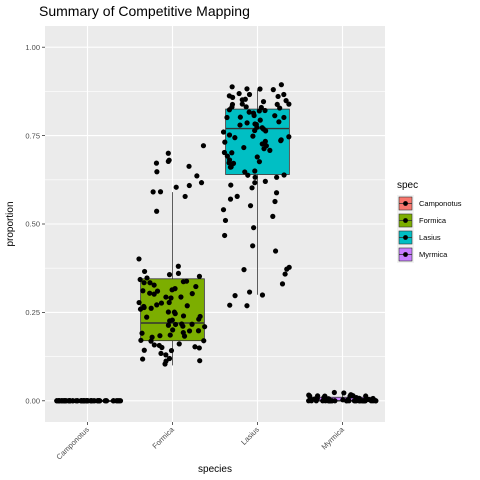 The width and height of the screenshot is (480, 480). Describe the element at coordinates (32, 224) in the screenshot. I see `y-tick-label: 0.50` at that location.